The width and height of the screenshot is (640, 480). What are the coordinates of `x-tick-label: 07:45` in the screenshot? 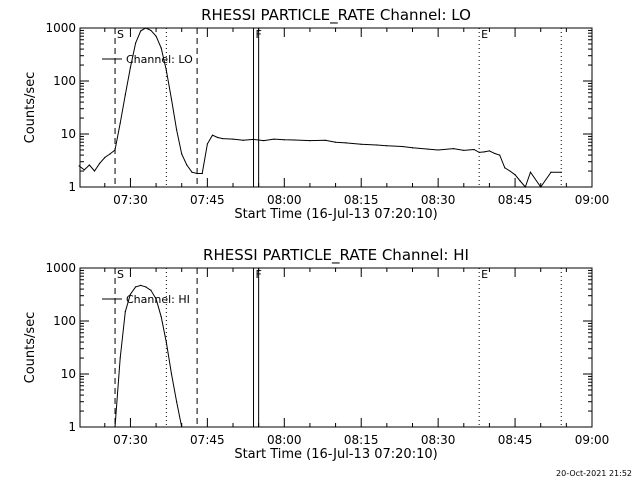 It's located at (207, 440).